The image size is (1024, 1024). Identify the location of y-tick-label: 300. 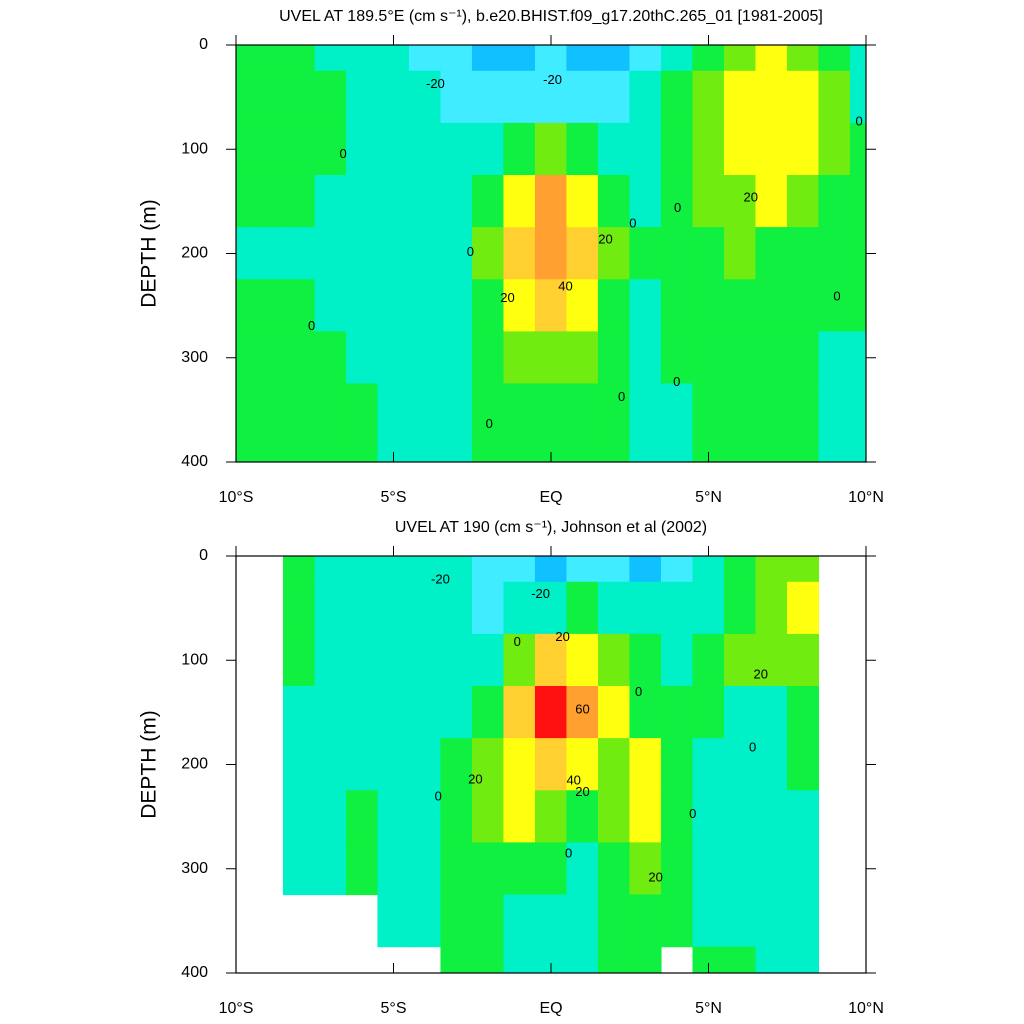
(194, 868).